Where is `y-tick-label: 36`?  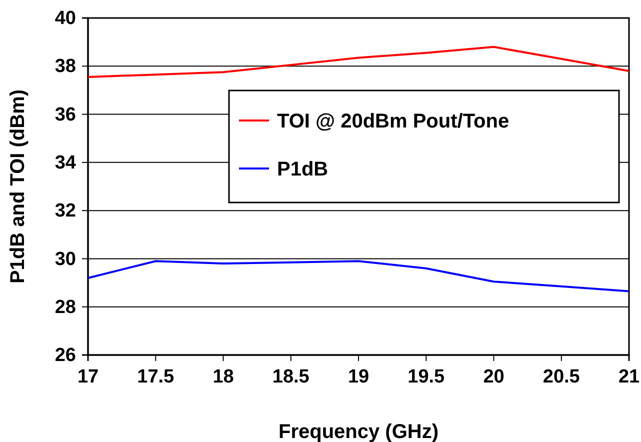 y-tick-label: 36 is located at coordinates (65, 115).